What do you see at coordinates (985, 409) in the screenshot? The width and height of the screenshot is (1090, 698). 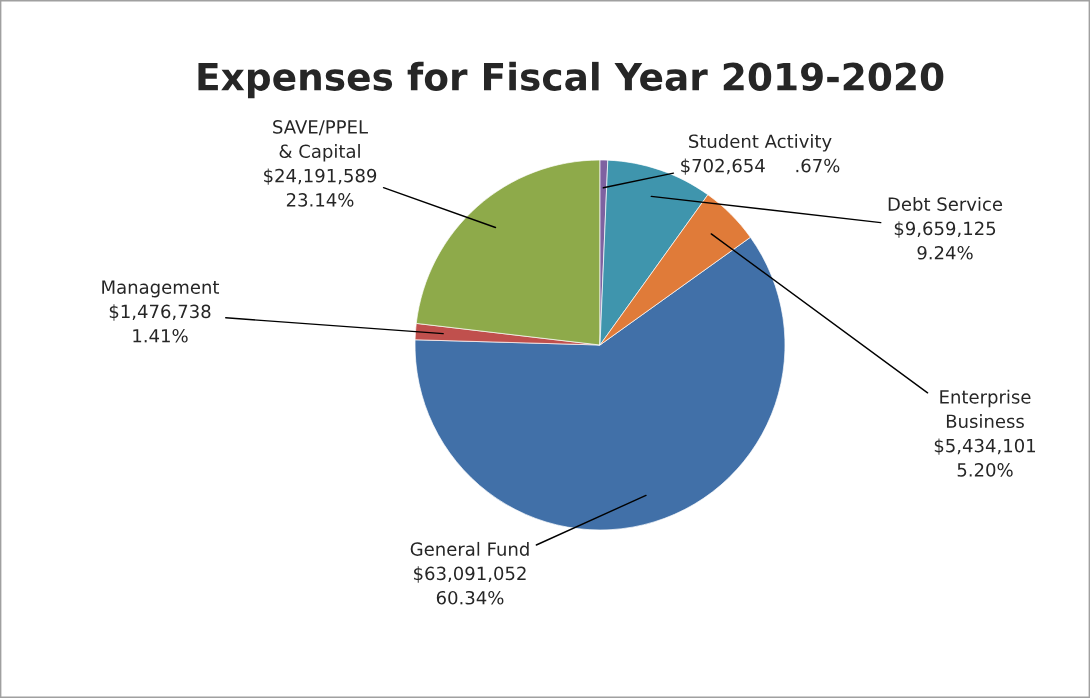 I see `slice-label: Enterprise Business` at bounding box center [985, 409].